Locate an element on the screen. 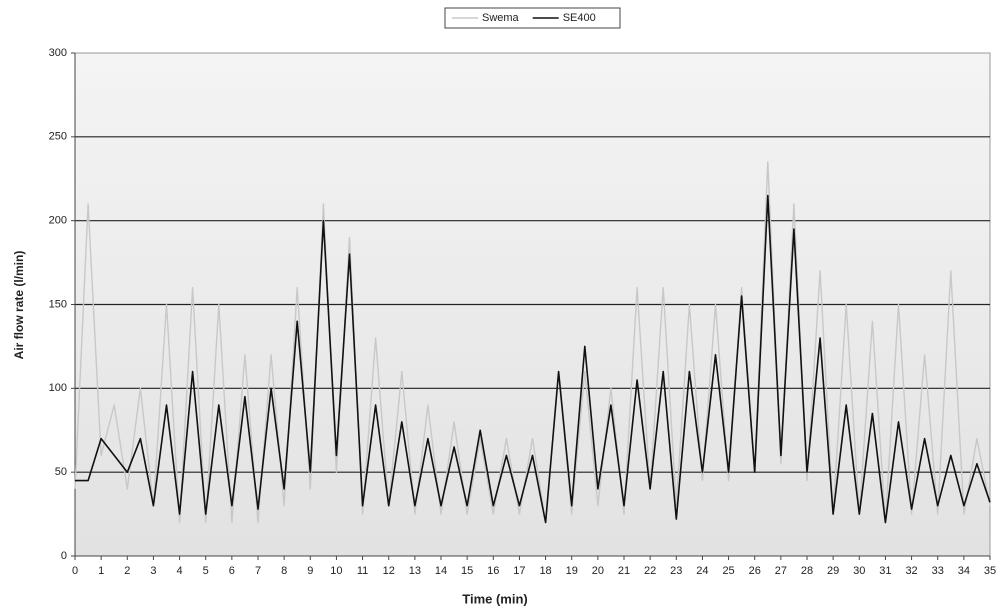 This screenshot has width=1002, height=615. x-tick-label: 26 is located at coordinates (755, 571).